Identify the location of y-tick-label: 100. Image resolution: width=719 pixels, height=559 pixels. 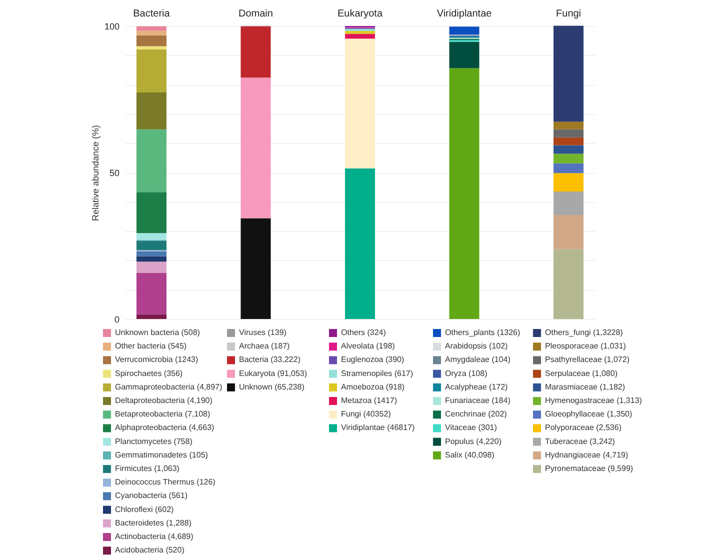
(112, 27).